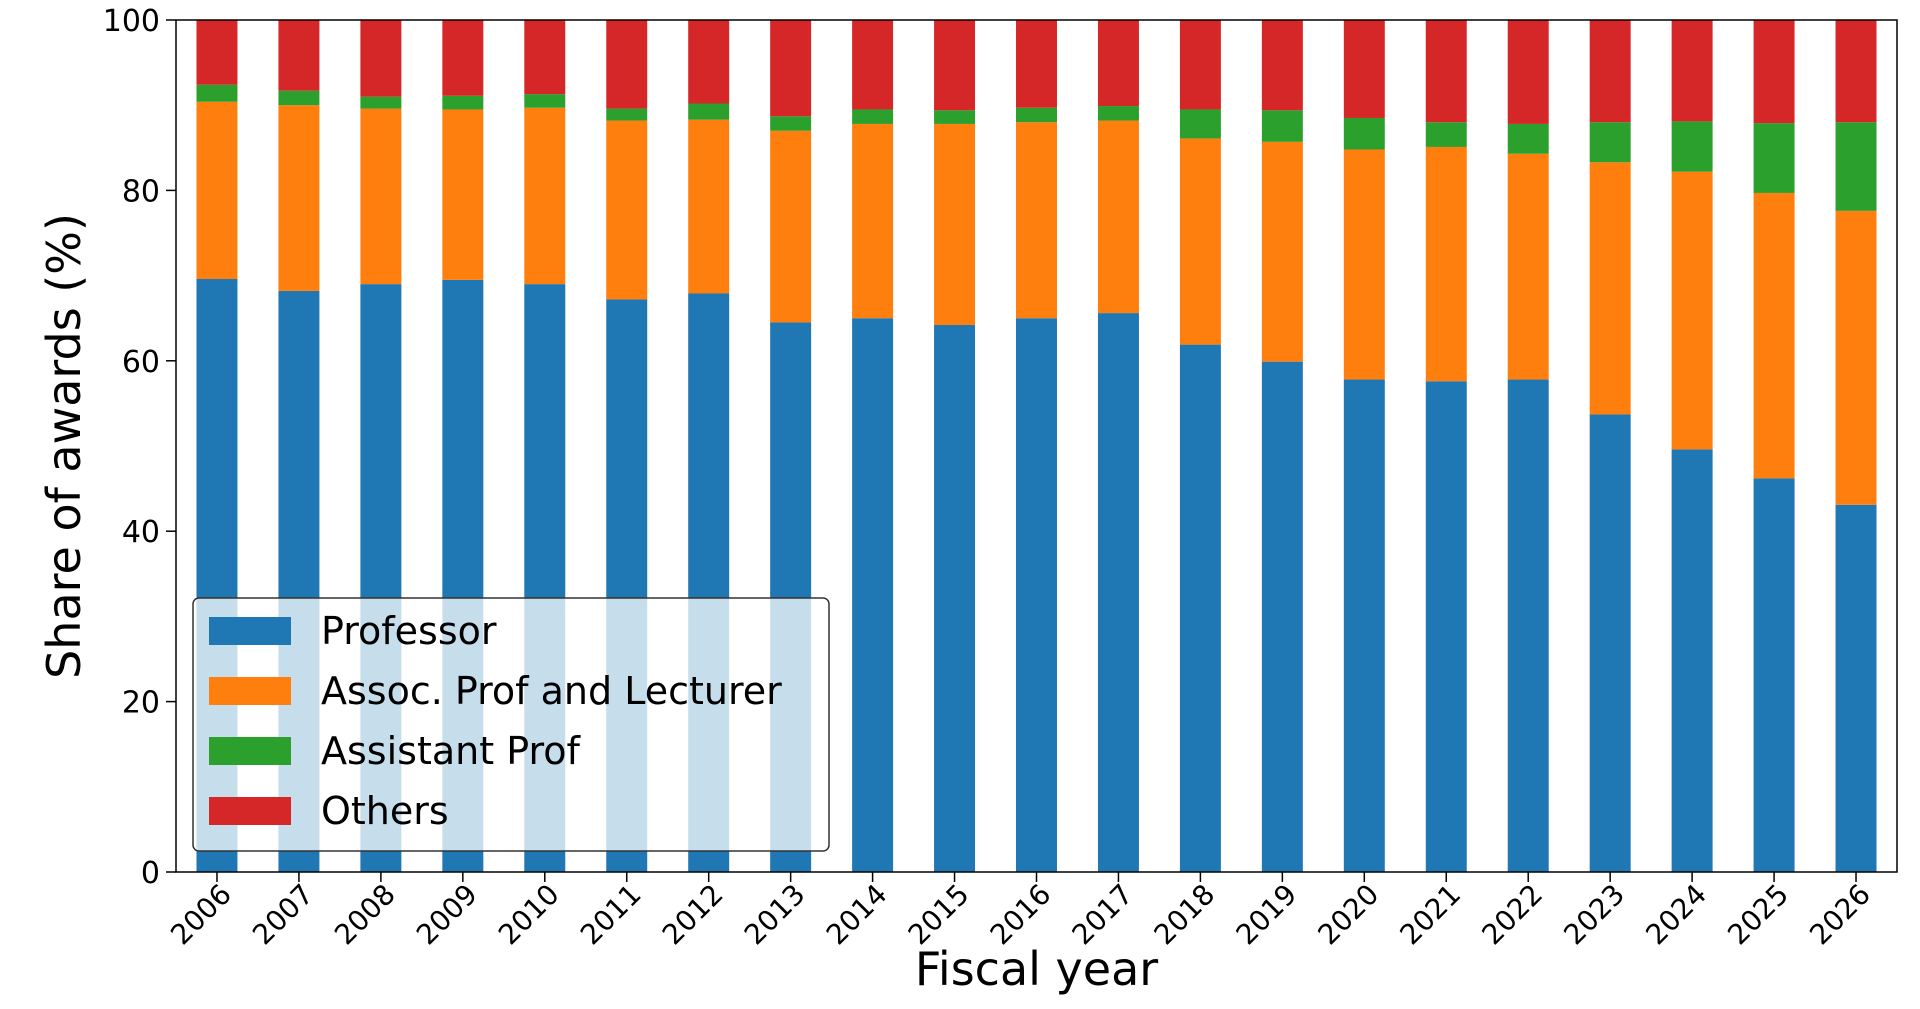  Describe the element at coordinates (1267, 915) in the screenshot. I see `x-tick-label: 2019` at that location.